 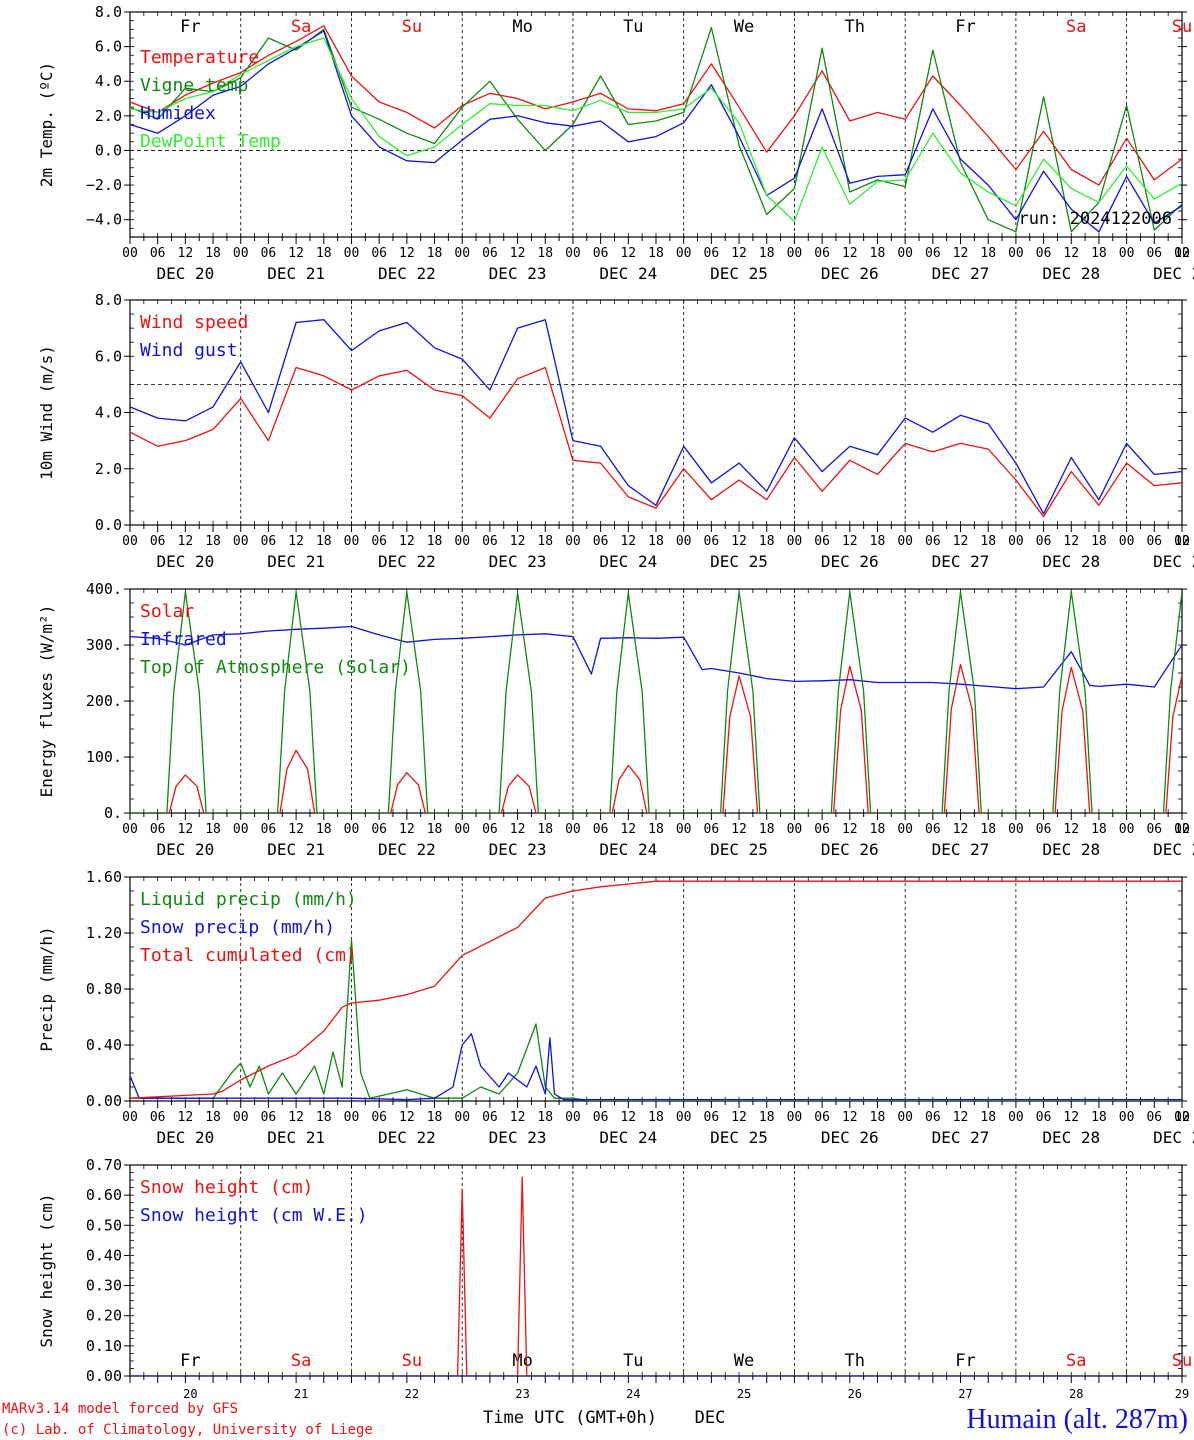 I want to click on legend-entry: Humidex, so click(x=178, y=113).